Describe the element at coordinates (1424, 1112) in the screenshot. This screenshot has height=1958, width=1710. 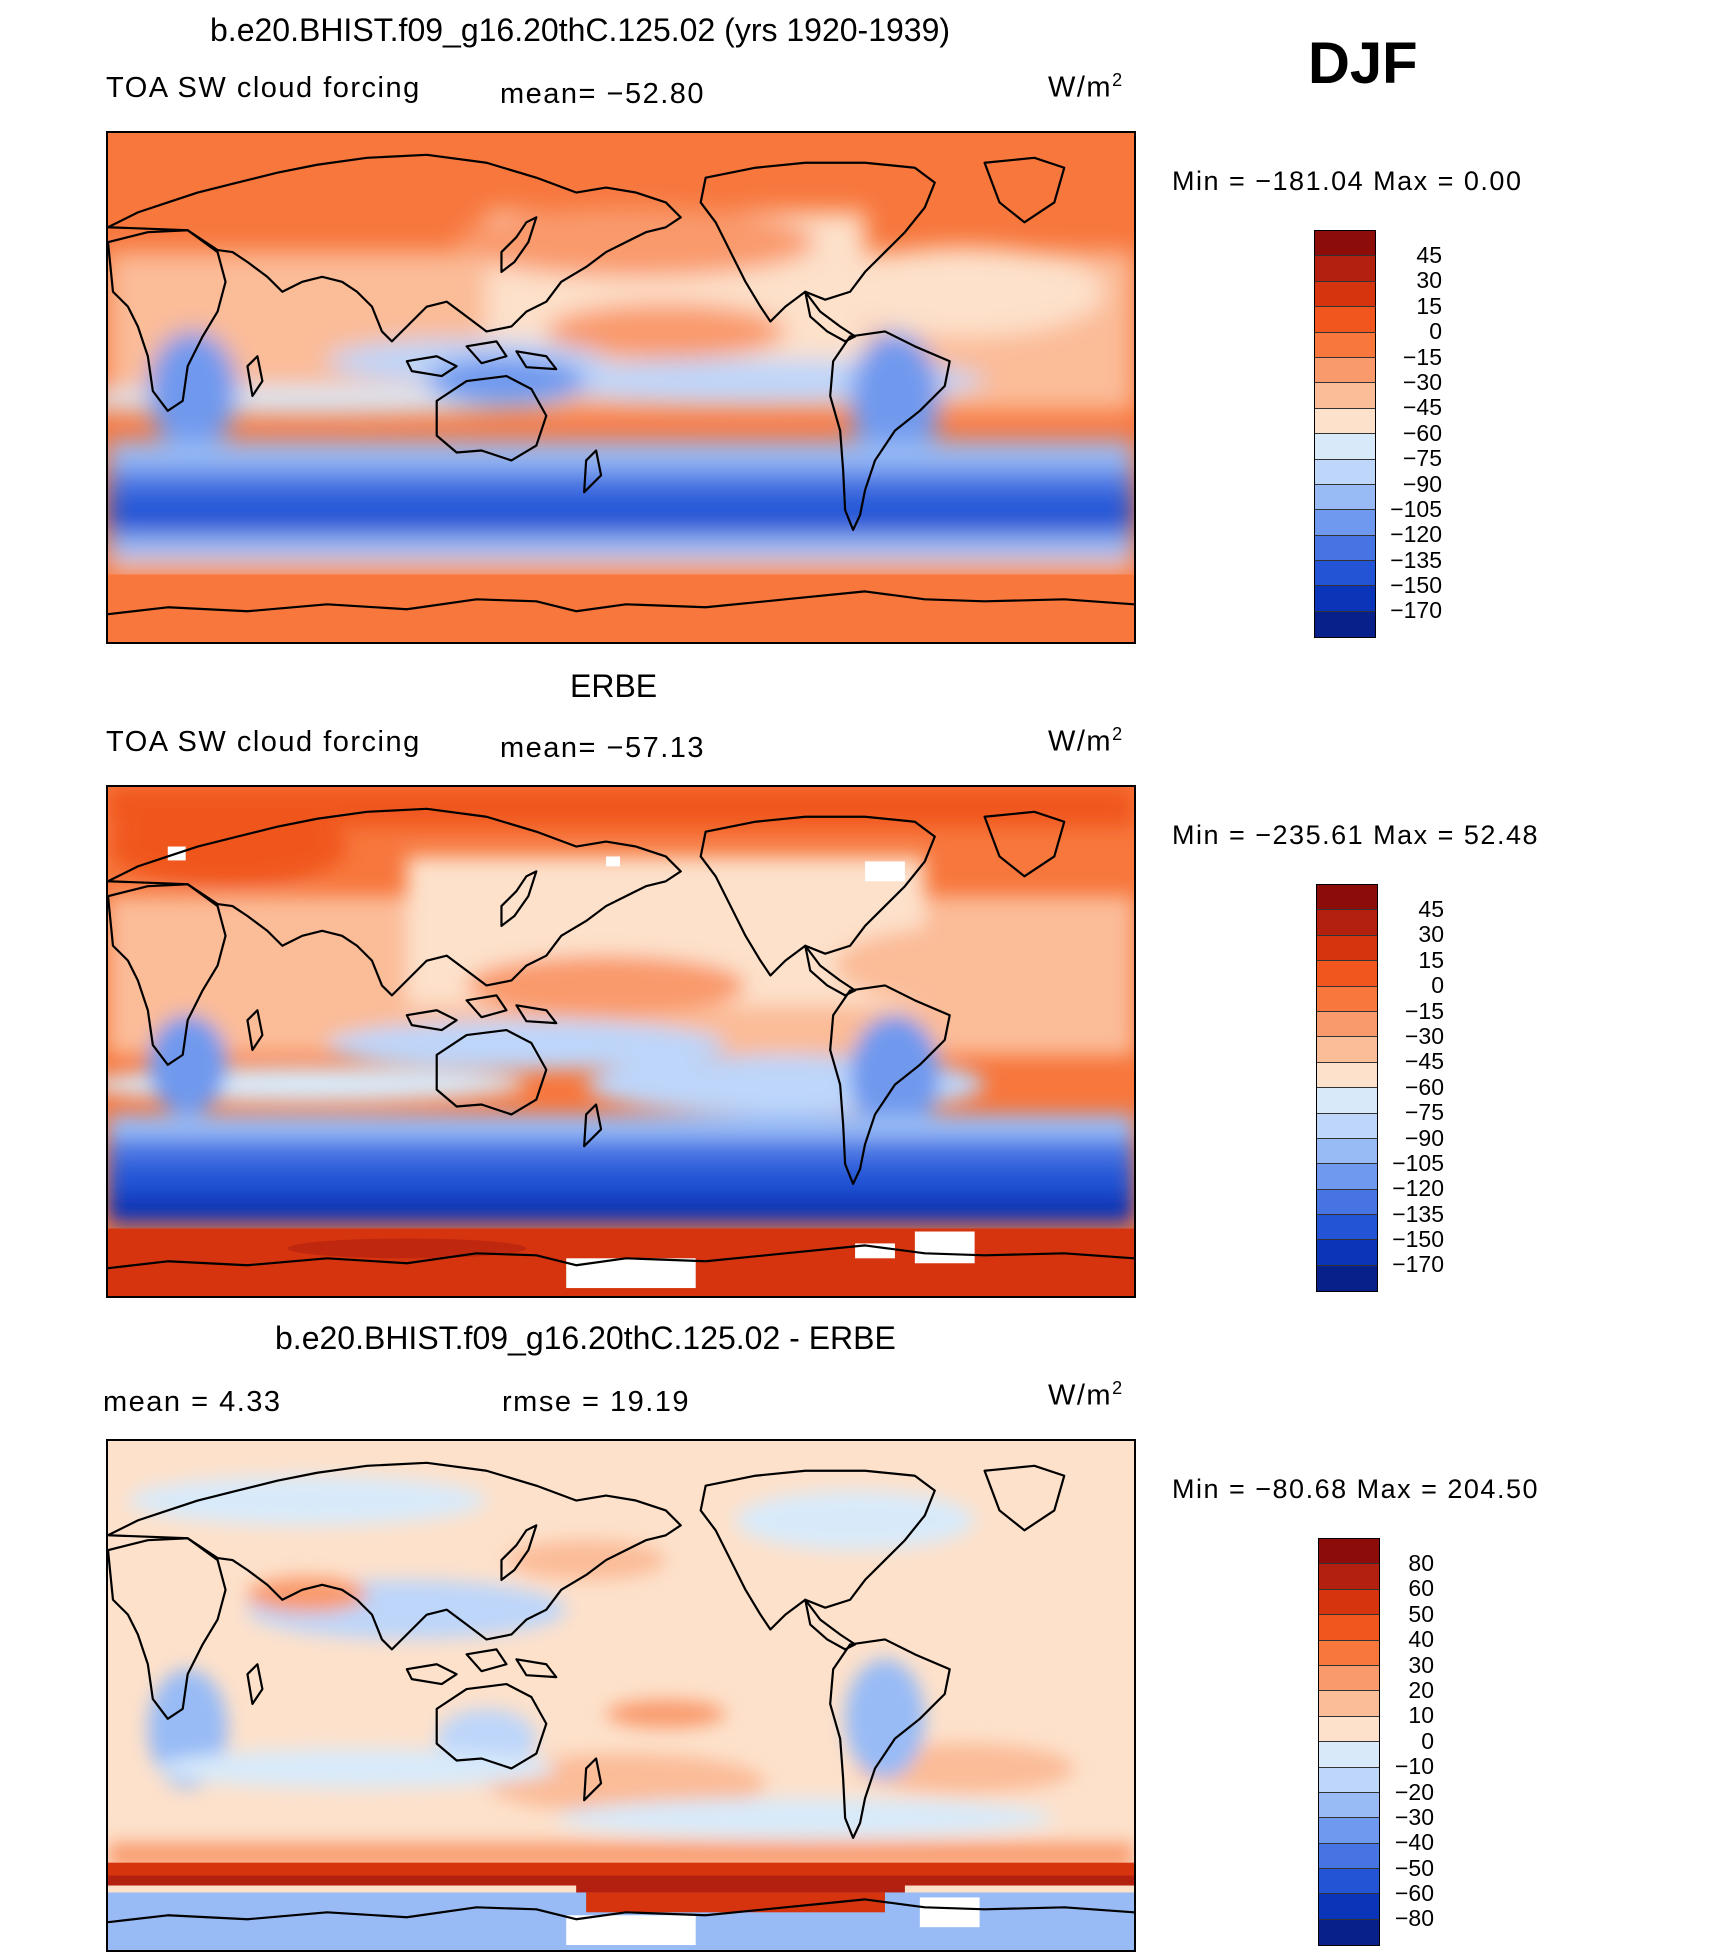
I see `colorbar-tick-label: −75` at that location.